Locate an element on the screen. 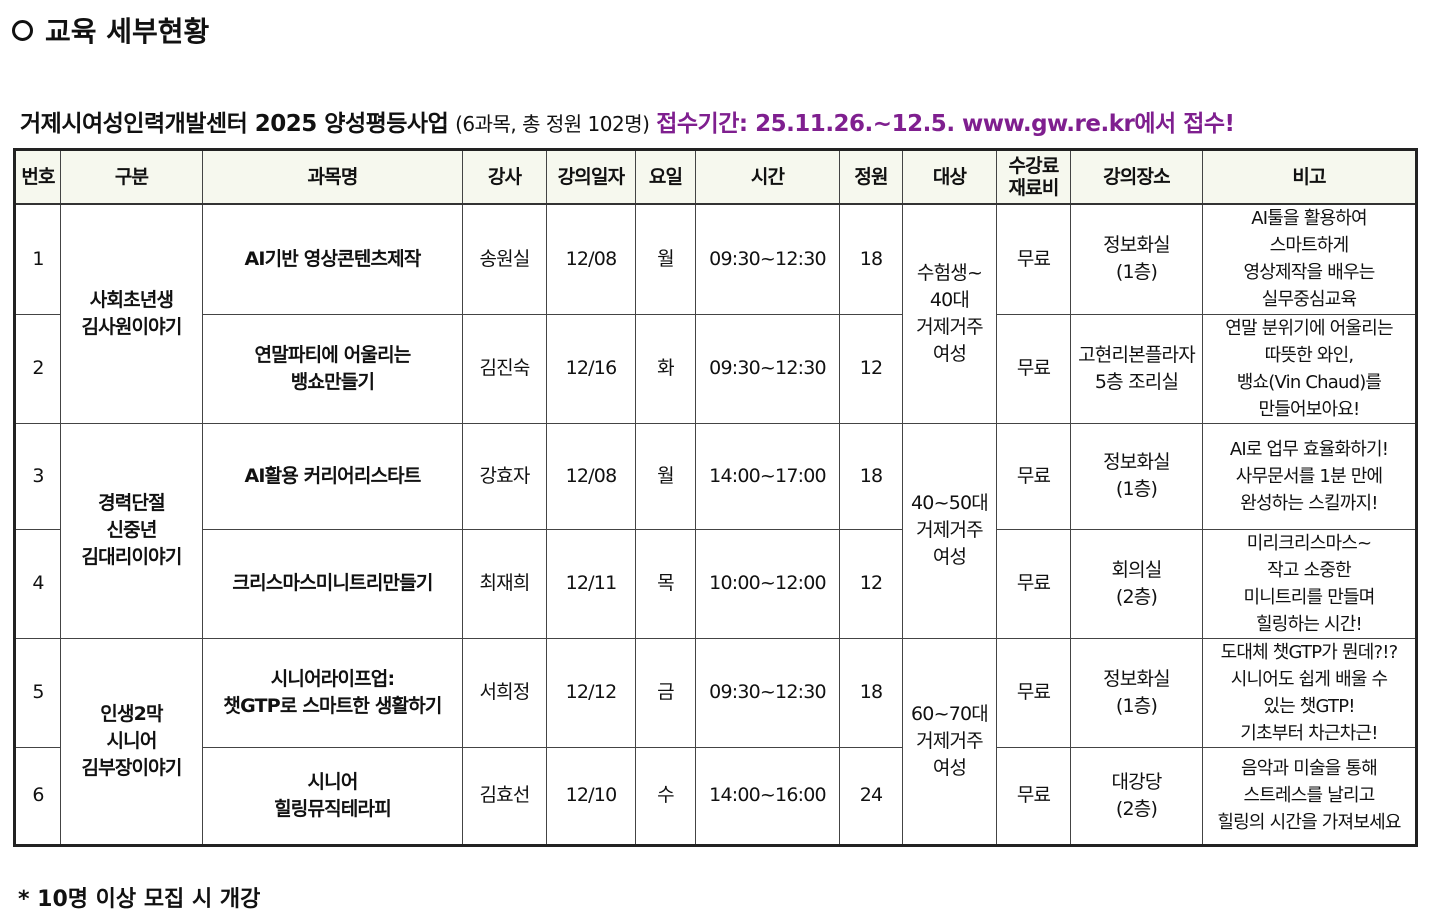 This screenshot has width=1429, height=921. row-number: 2 is located at coordinates (37, 368).